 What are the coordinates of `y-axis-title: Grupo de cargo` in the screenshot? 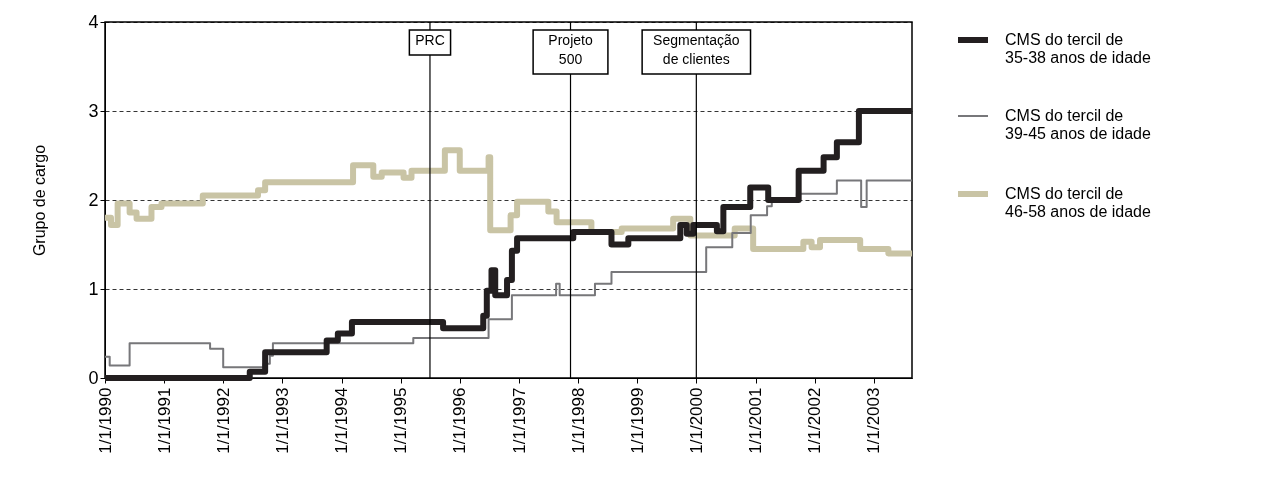 It's located at (40, 200).